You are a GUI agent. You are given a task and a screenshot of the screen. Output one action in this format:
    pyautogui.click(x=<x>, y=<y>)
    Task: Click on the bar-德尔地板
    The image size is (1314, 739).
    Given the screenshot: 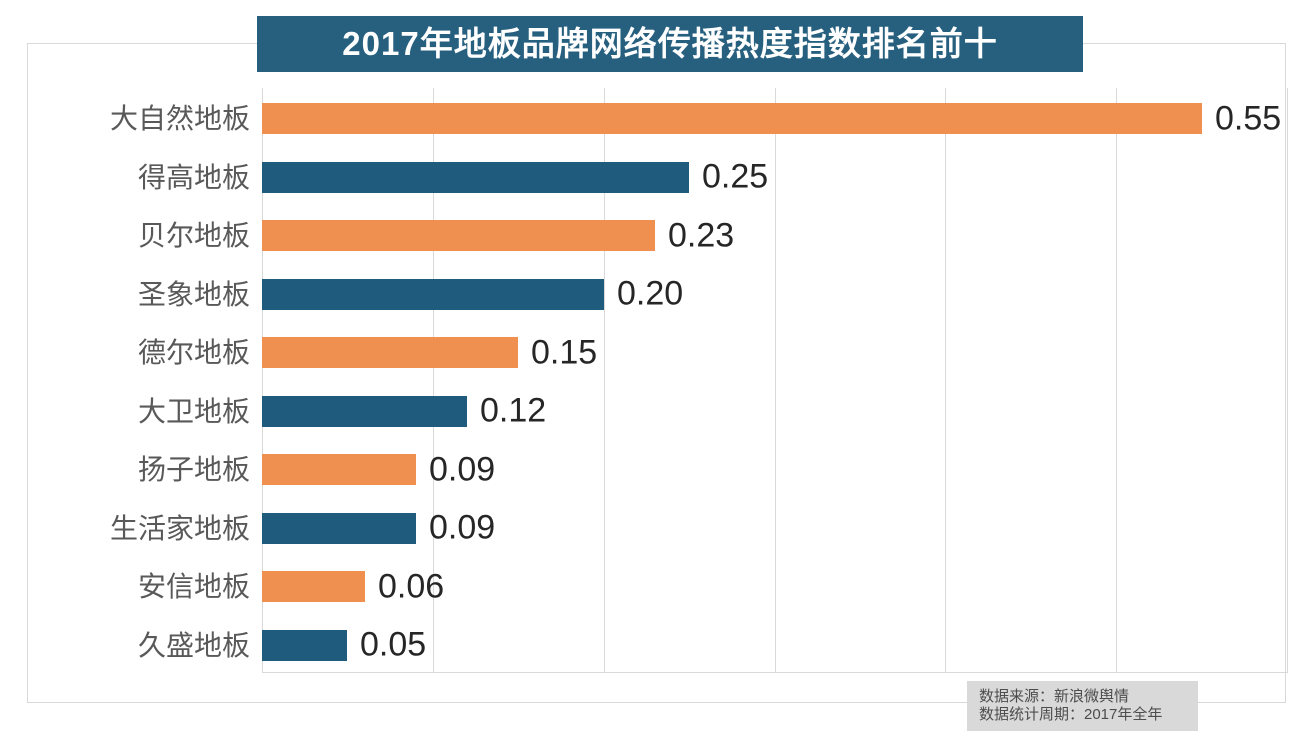 What is the action you would take?
    pyautogui.click(x=390, y=352)
    